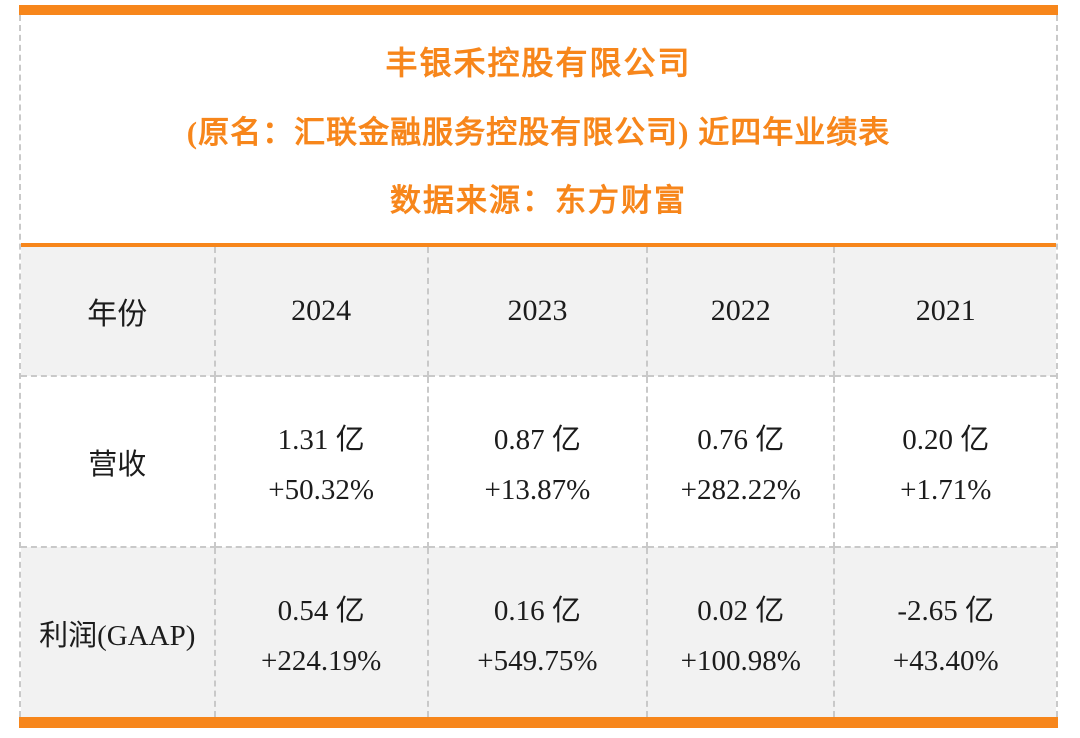 The image size is (1080, 738). Describe the element at coordinates (741, 611) in the screenshot. I see `amount-text: 0.02 亿` at that location.